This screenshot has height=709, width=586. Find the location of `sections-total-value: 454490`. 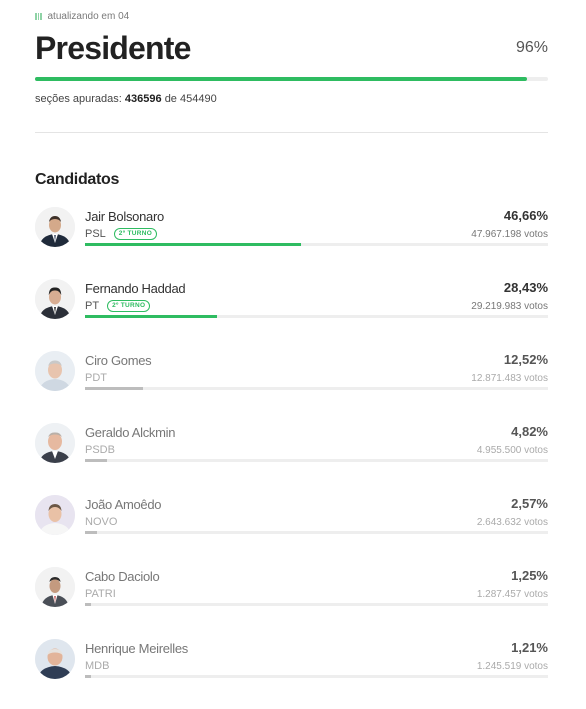

sections-total-value: 454490 is located at coordinates (198, 99).